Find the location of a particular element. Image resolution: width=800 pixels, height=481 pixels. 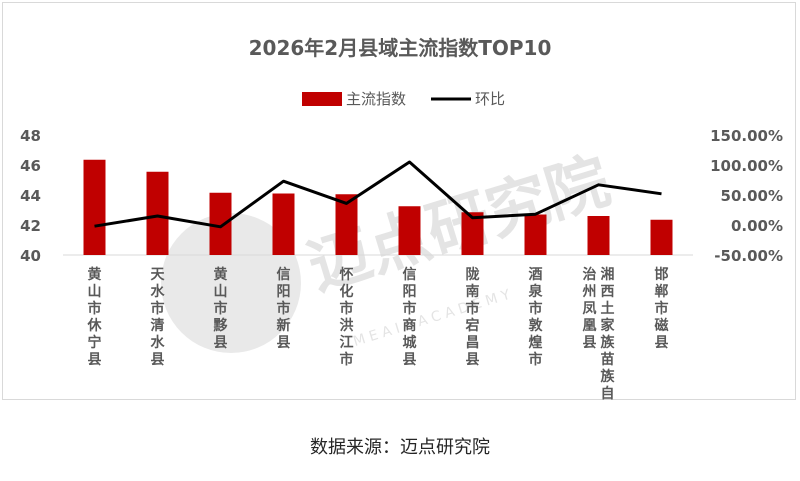

left-tick-label: 44 is located at coordinates (30, 196).